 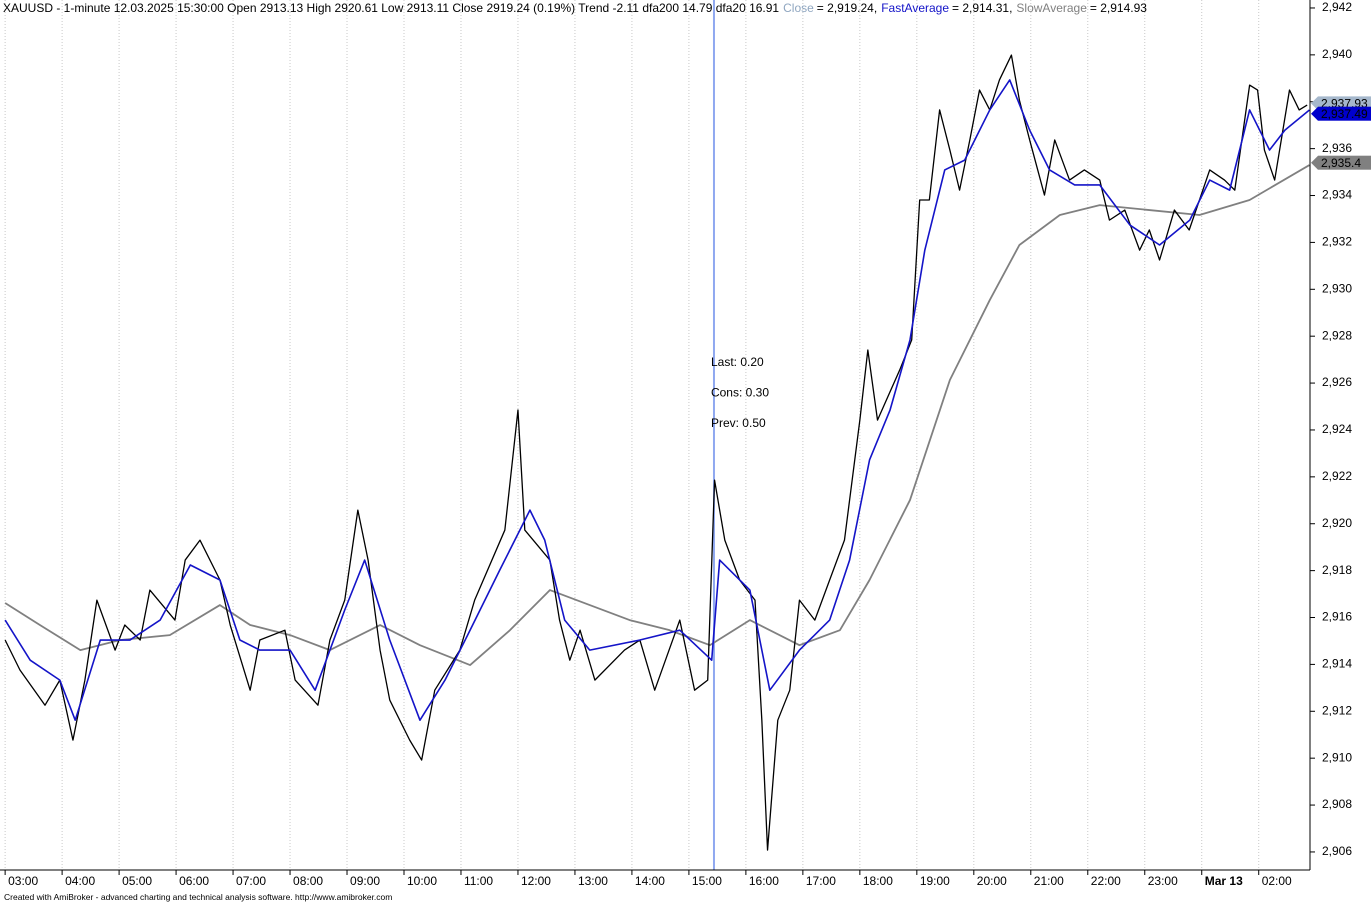 What do you see at coordinates (1163, 881) in the screenshot?
I see `x-tick-label: 23:00` at bounding box center [1163, 881].